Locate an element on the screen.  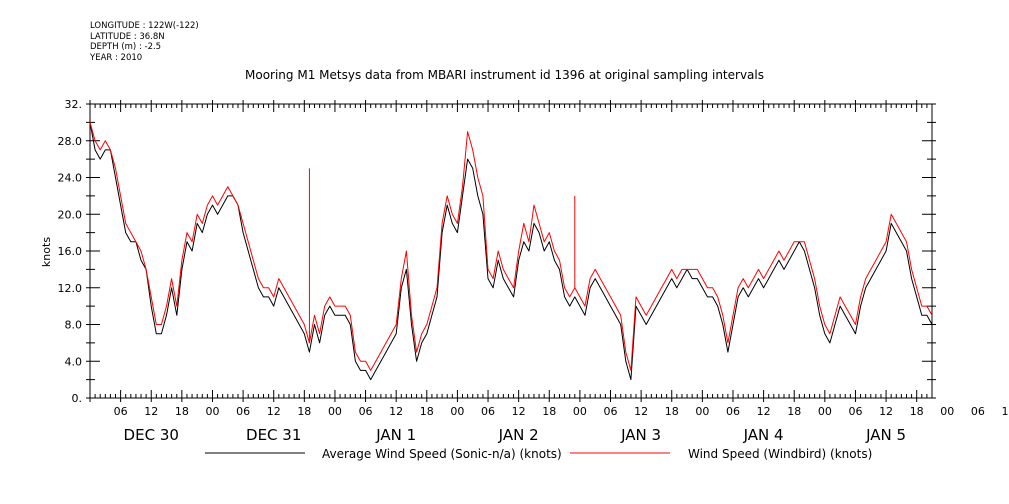
legend-entry-windbird: Wind Speed (Windbird) (knots) is located at coordinates (780, 454).